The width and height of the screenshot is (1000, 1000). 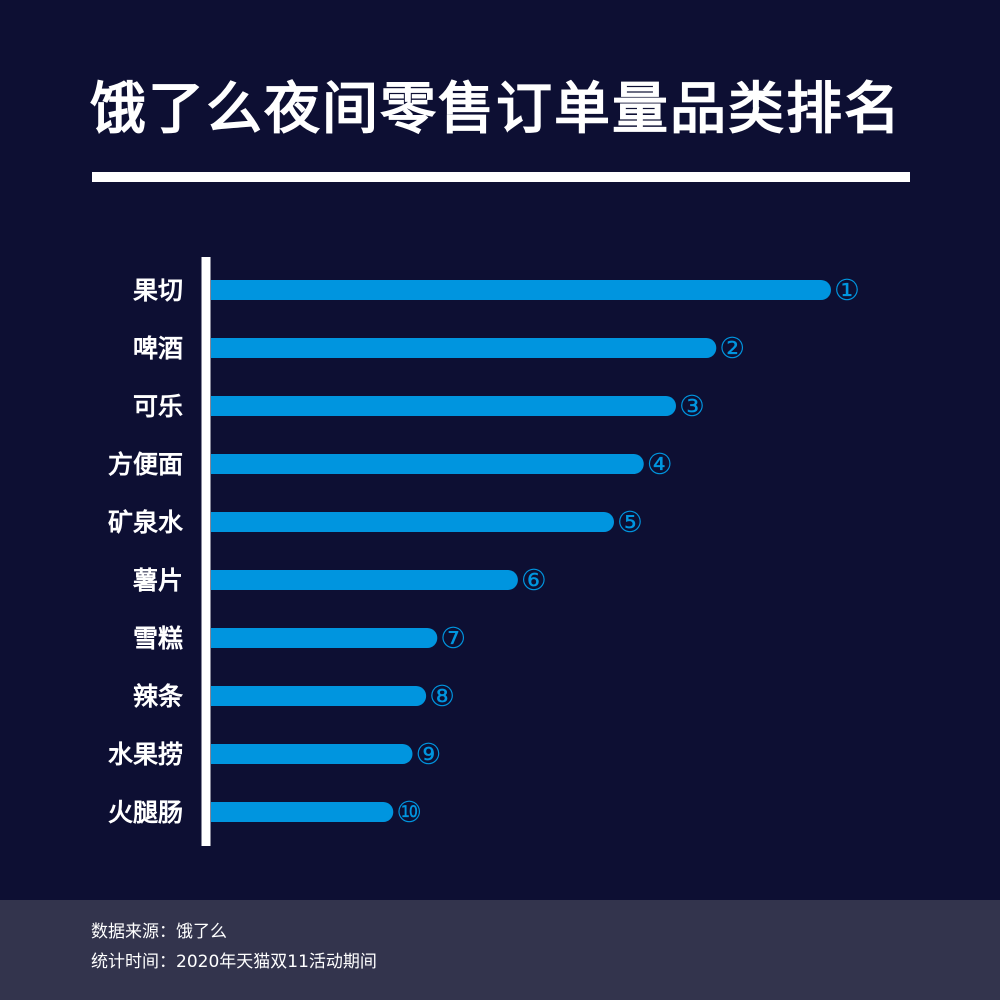 I want to click on rank-badge: ⑥, so click(x=534, y=580).